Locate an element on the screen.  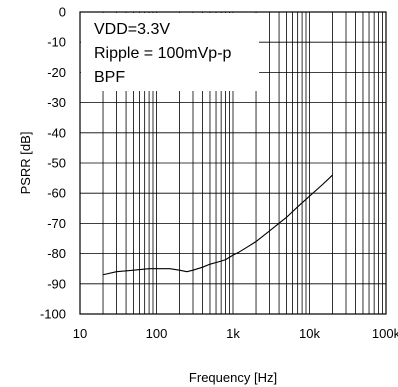
y-tick-label: -60 is located at coordinates (56, 193).